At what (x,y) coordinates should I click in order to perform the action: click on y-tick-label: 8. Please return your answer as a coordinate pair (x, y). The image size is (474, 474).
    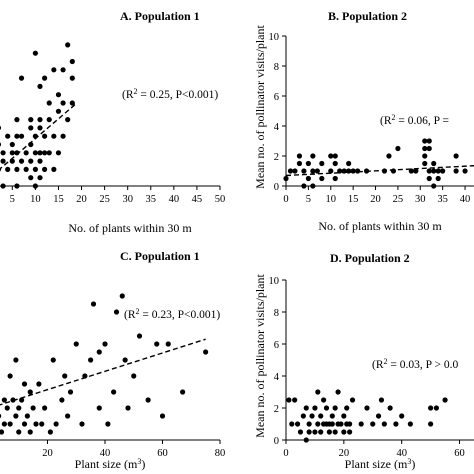
    Looking at the image, I should click on (276, 67).